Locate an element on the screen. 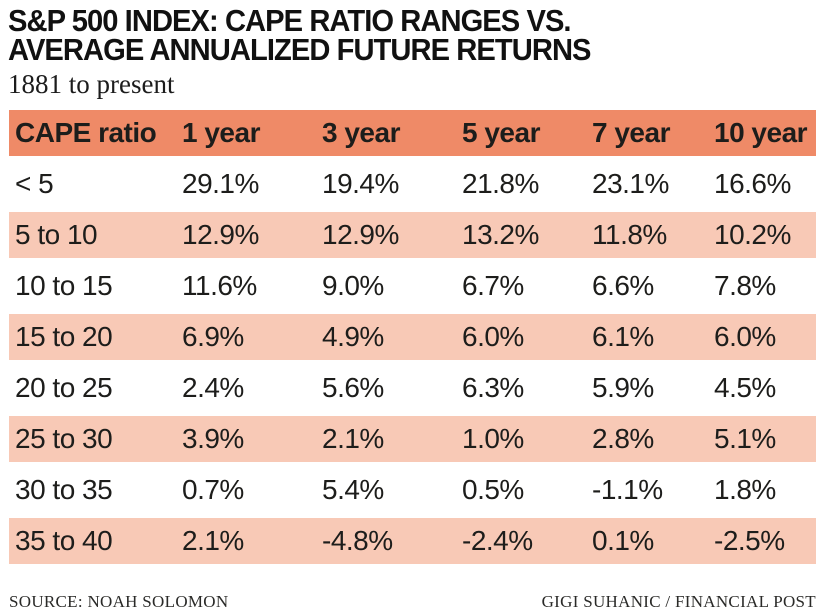 Image resolution: width=825 pixels, height=615 pixels. return-value-cell: -2.5% is located at coordinates (762, 541).